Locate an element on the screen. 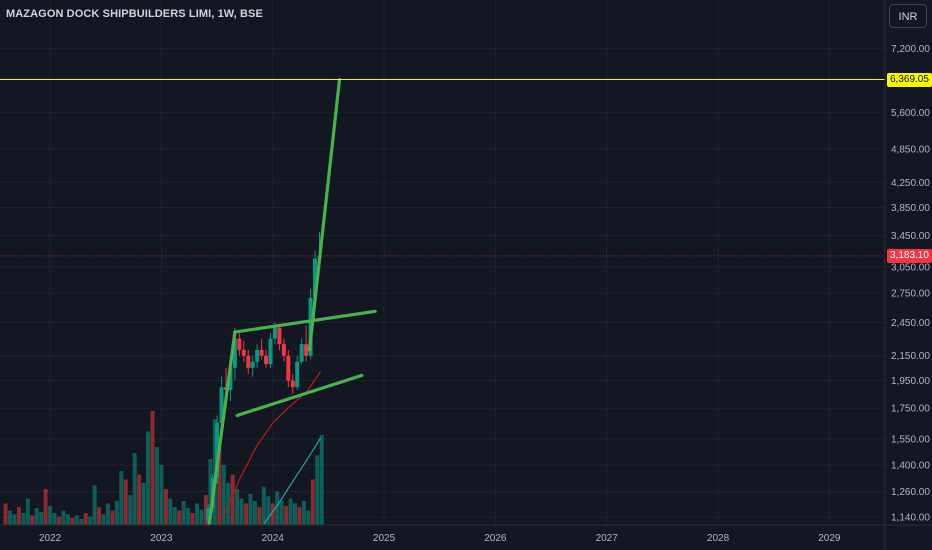  y-tick-label: 1,260.00 is located at coordinates (910, 492).